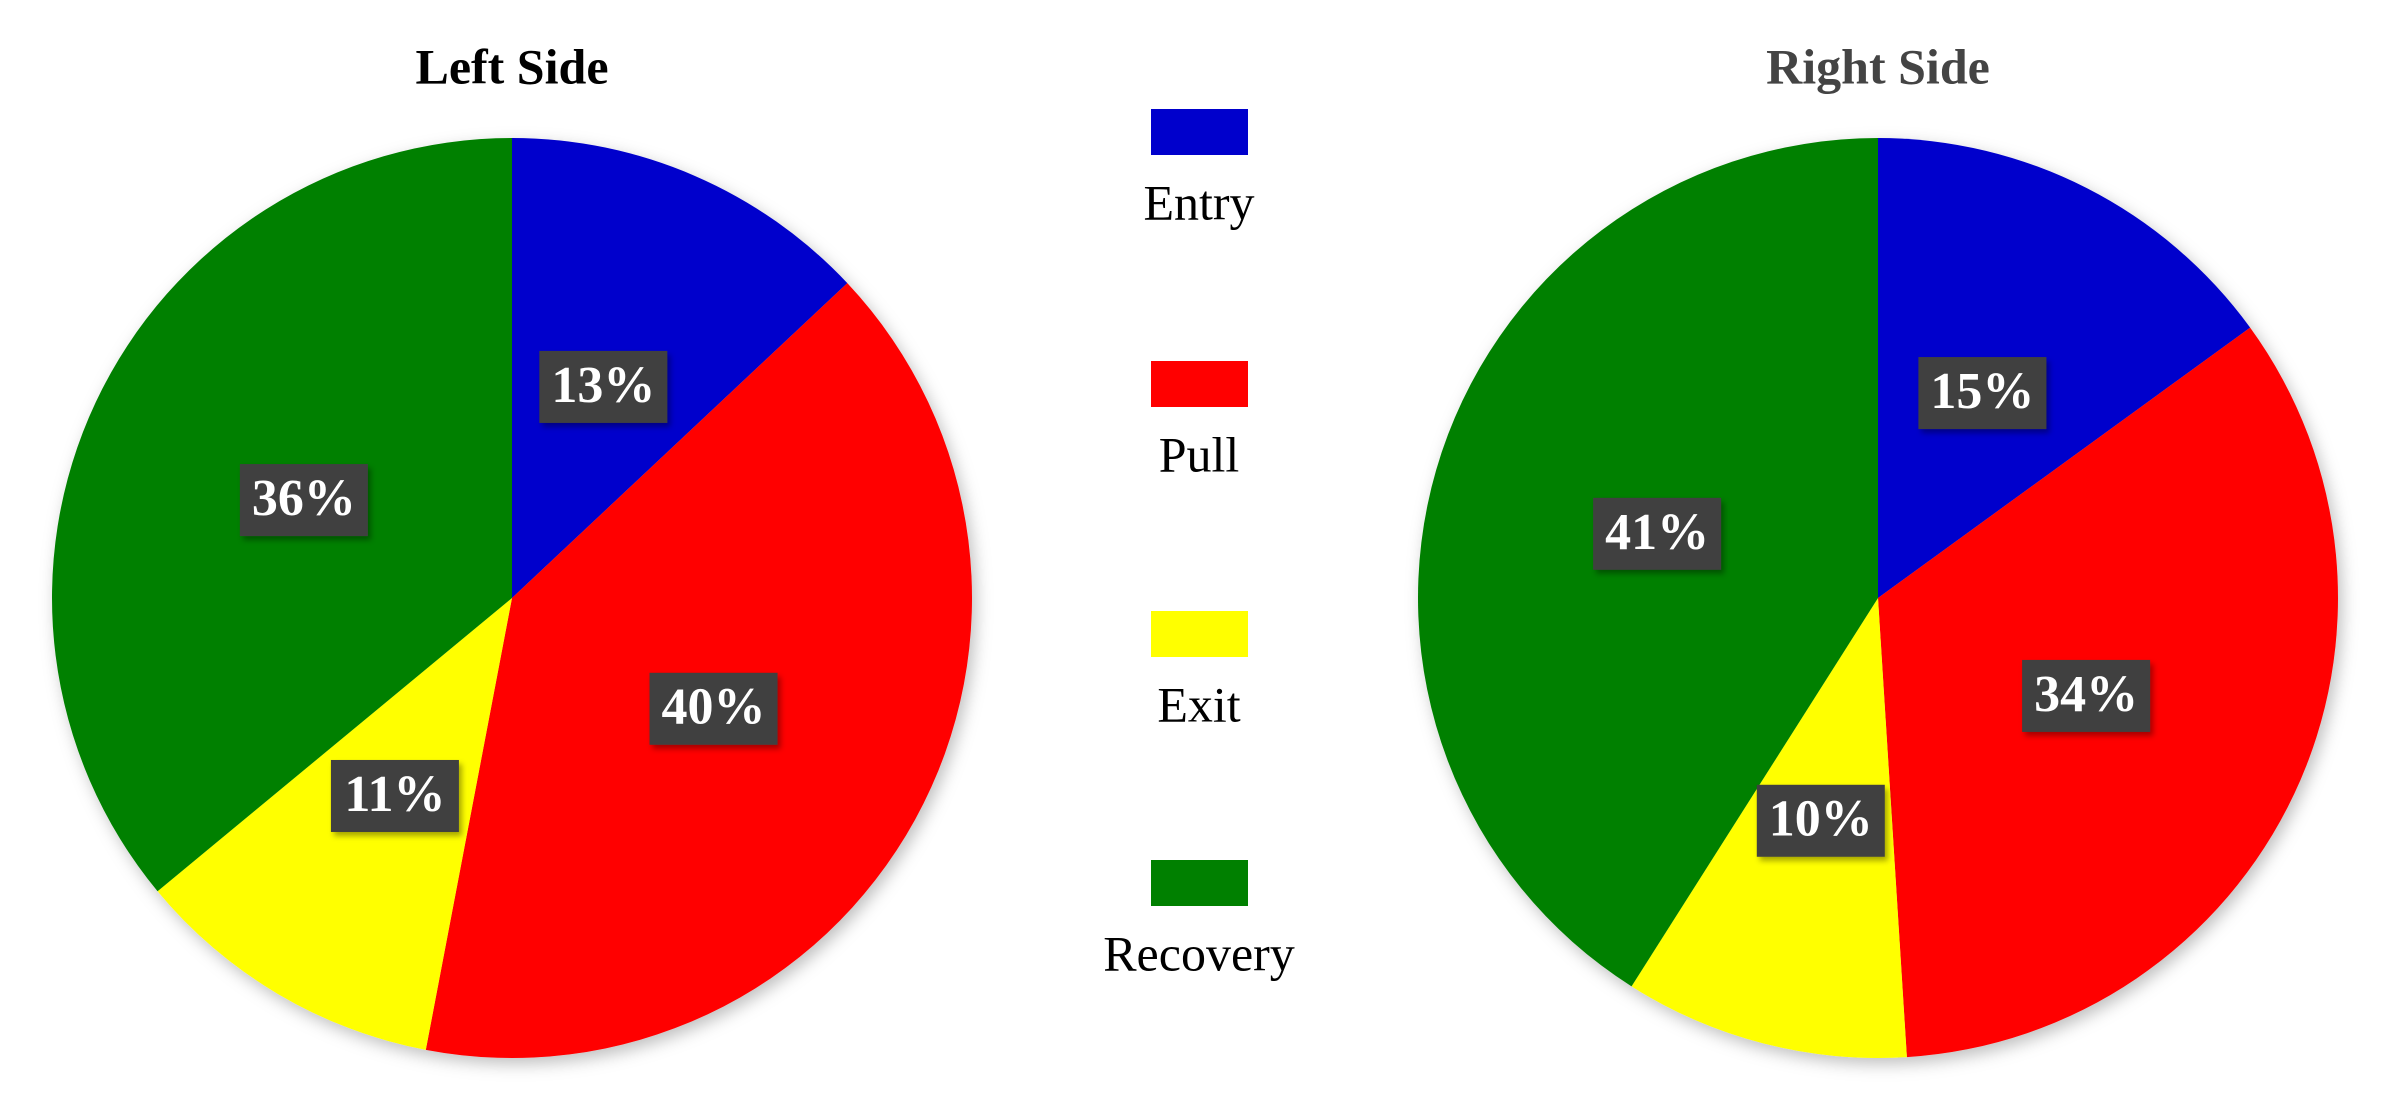  Describe the element at coordinates (1199, 953) in the screenshot. I see `legend-label: Recovery` at that location.